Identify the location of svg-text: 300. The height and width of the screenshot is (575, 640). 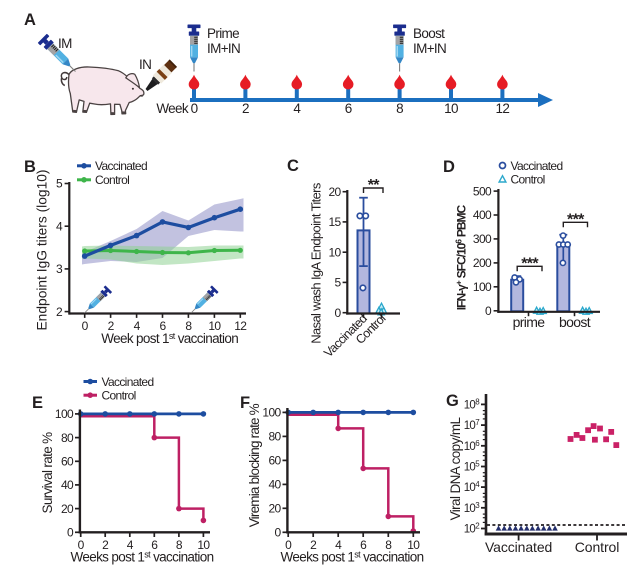
(482, 239).